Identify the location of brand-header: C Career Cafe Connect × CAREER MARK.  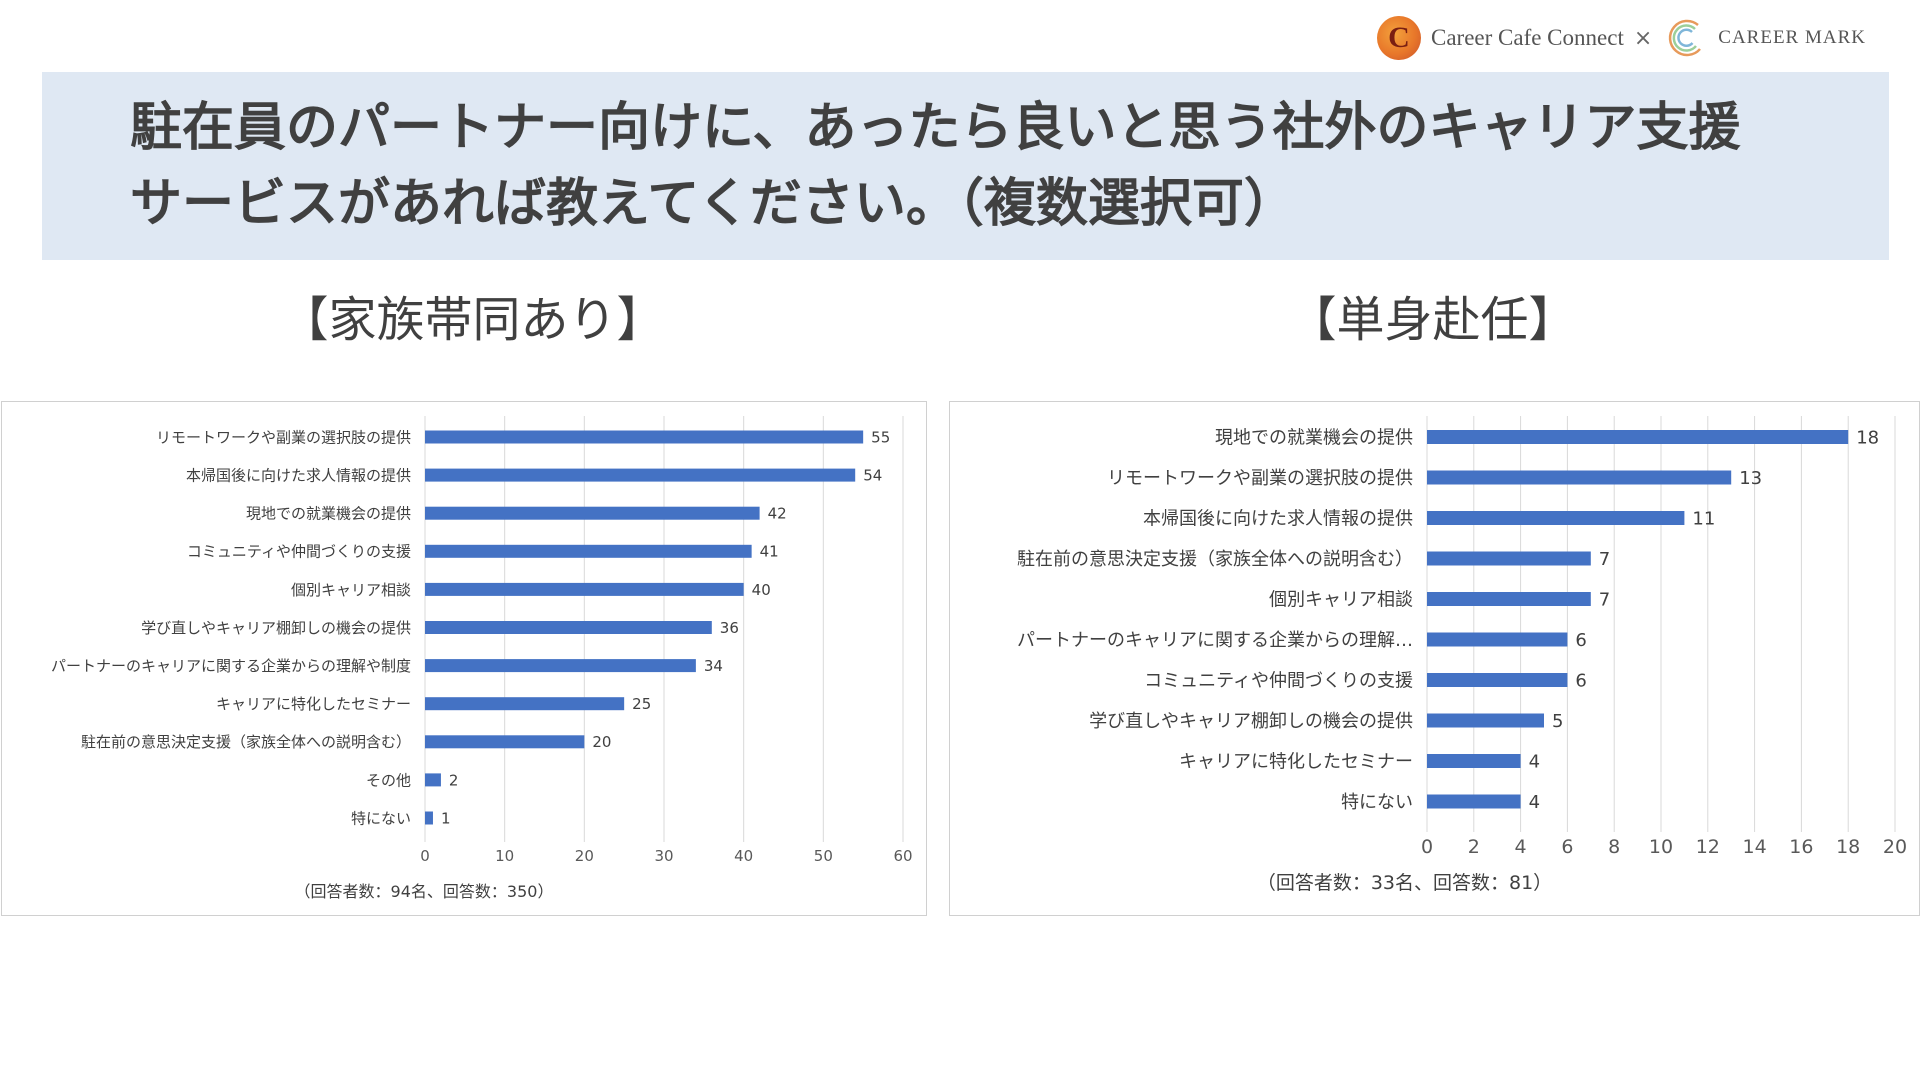
(1621, 38).